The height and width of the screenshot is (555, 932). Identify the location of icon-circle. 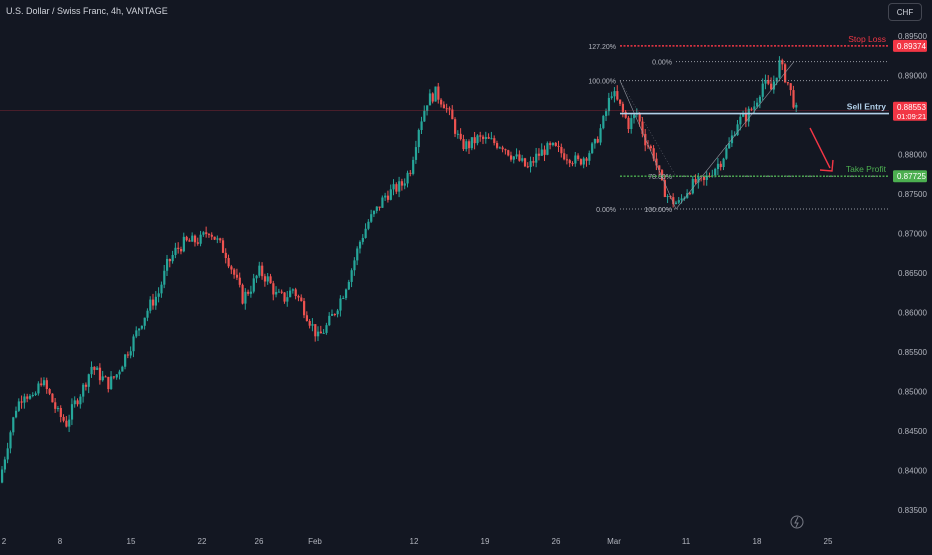
(797, 522).